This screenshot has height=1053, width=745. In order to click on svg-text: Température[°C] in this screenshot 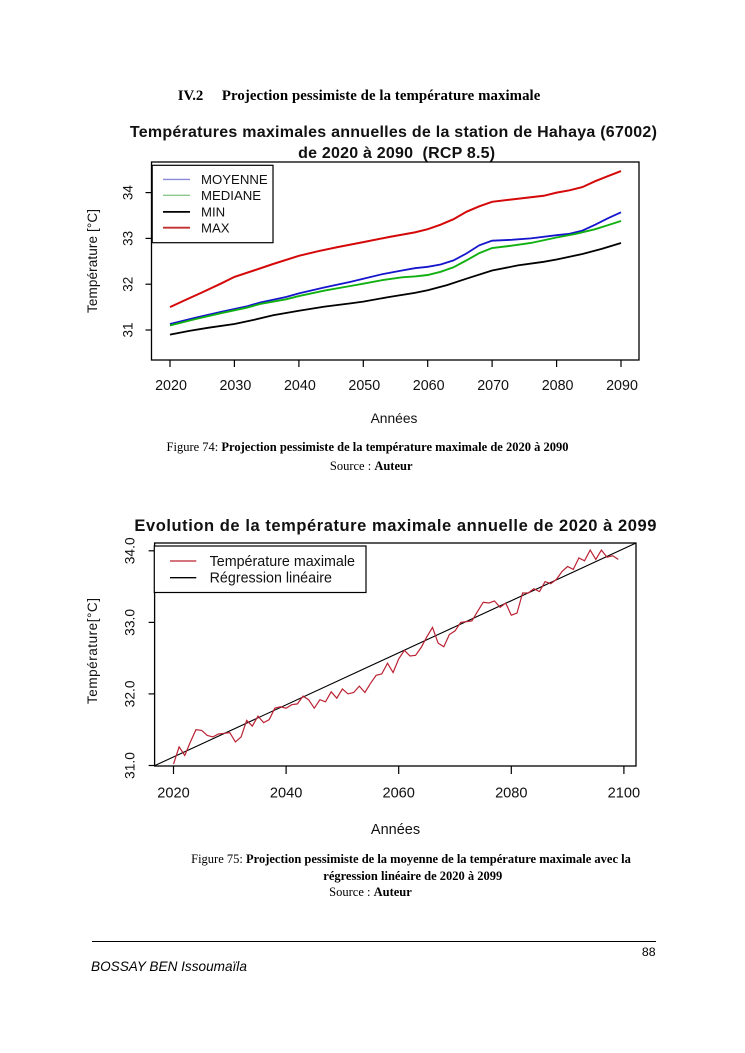, I will do `click(92, 651)`.